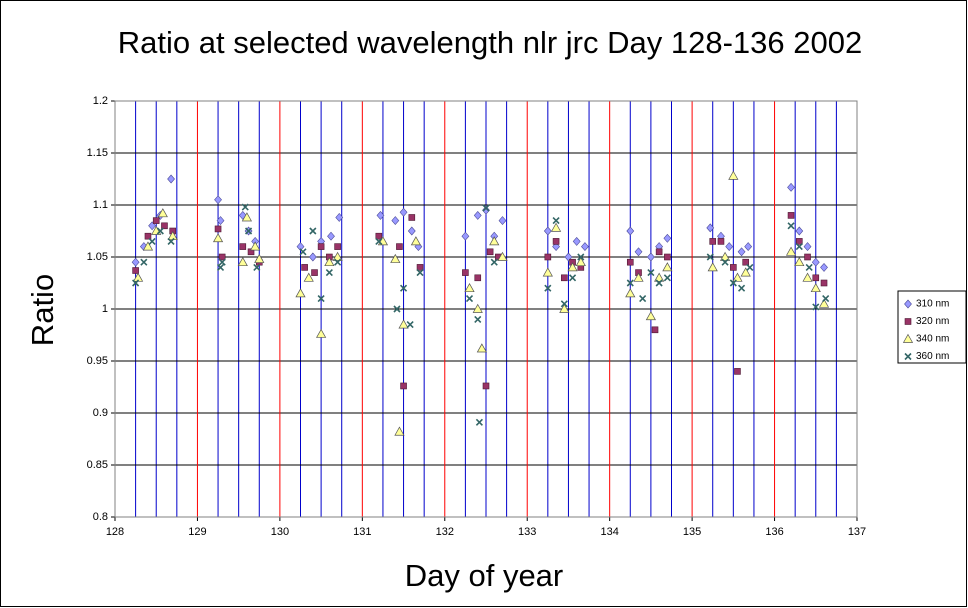 This screenshot has height=608, width=968. I want to click on y-tick-label: 1.1, so click(100, 205).